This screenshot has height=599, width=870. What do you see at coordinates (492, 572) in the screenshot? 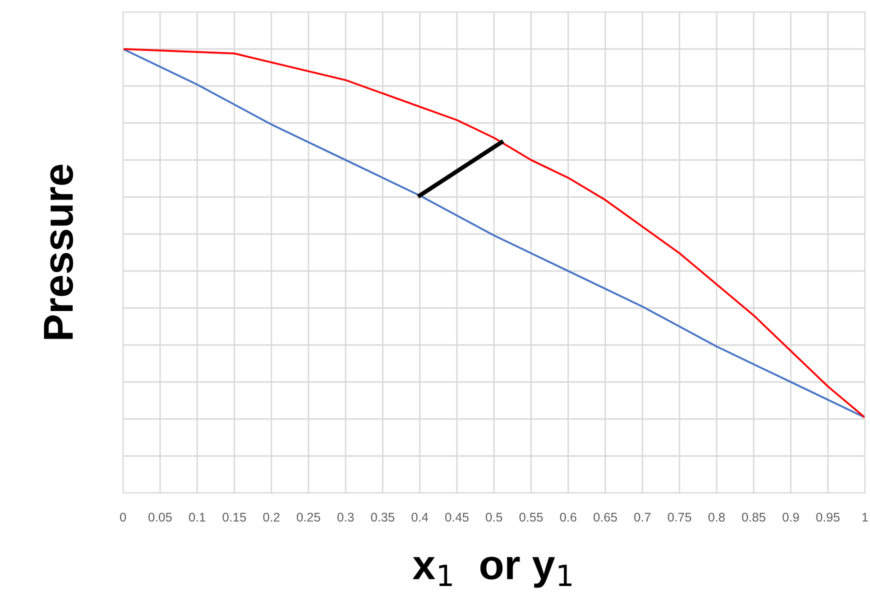
I see `x-axis-title: x$_{1}$ or y$_{1}$` at bounding box center [492, 572].